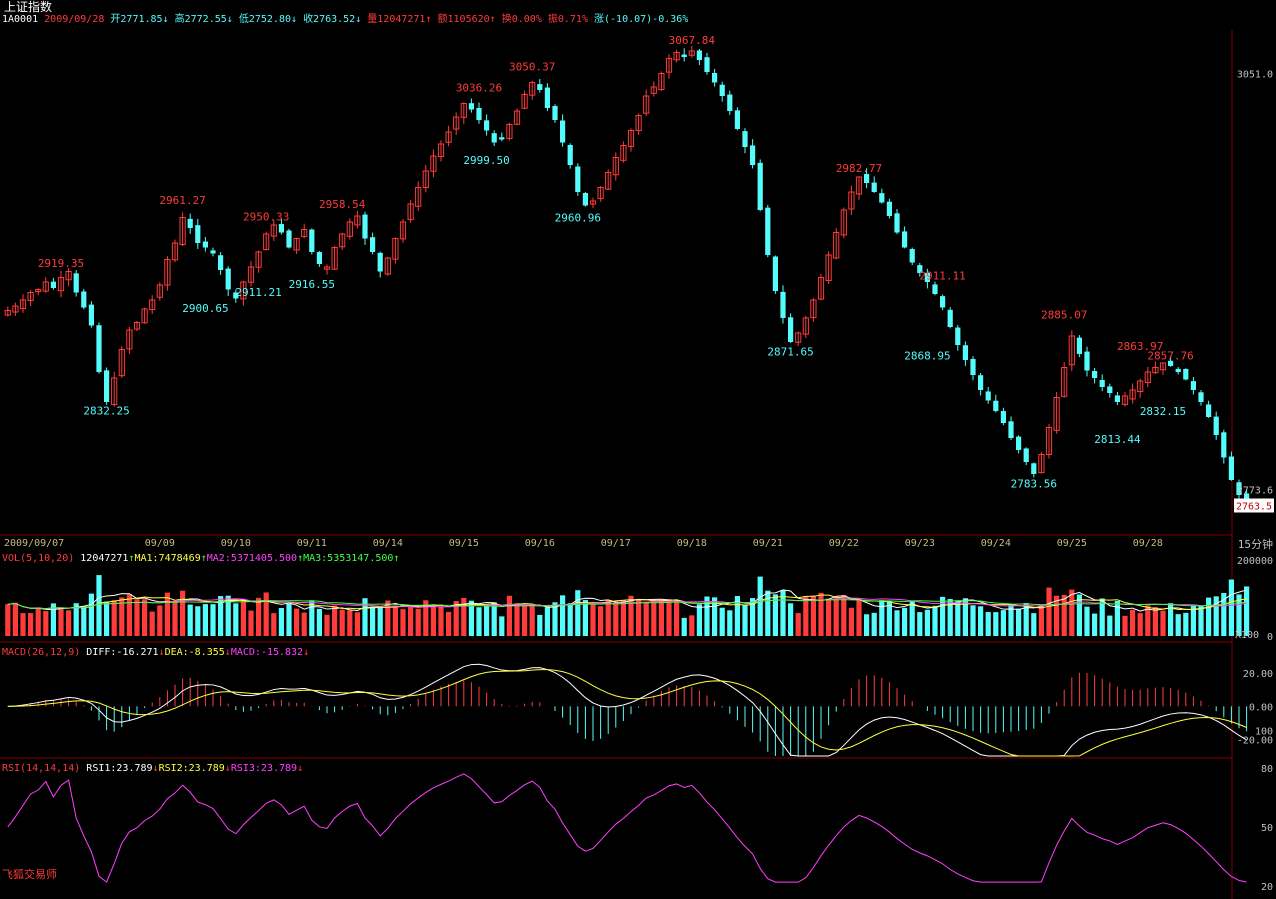 This screenshot has width=1276, height=899. I want to click on period-label: 15分钟, so click(1255, 544).